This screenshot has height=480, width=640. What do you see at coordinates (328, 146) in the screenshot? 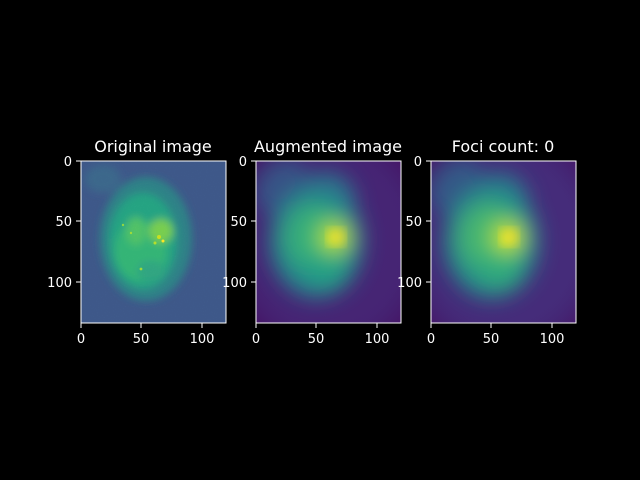
I see `panel-title: Augmented image` at bounding box center [328, 146].